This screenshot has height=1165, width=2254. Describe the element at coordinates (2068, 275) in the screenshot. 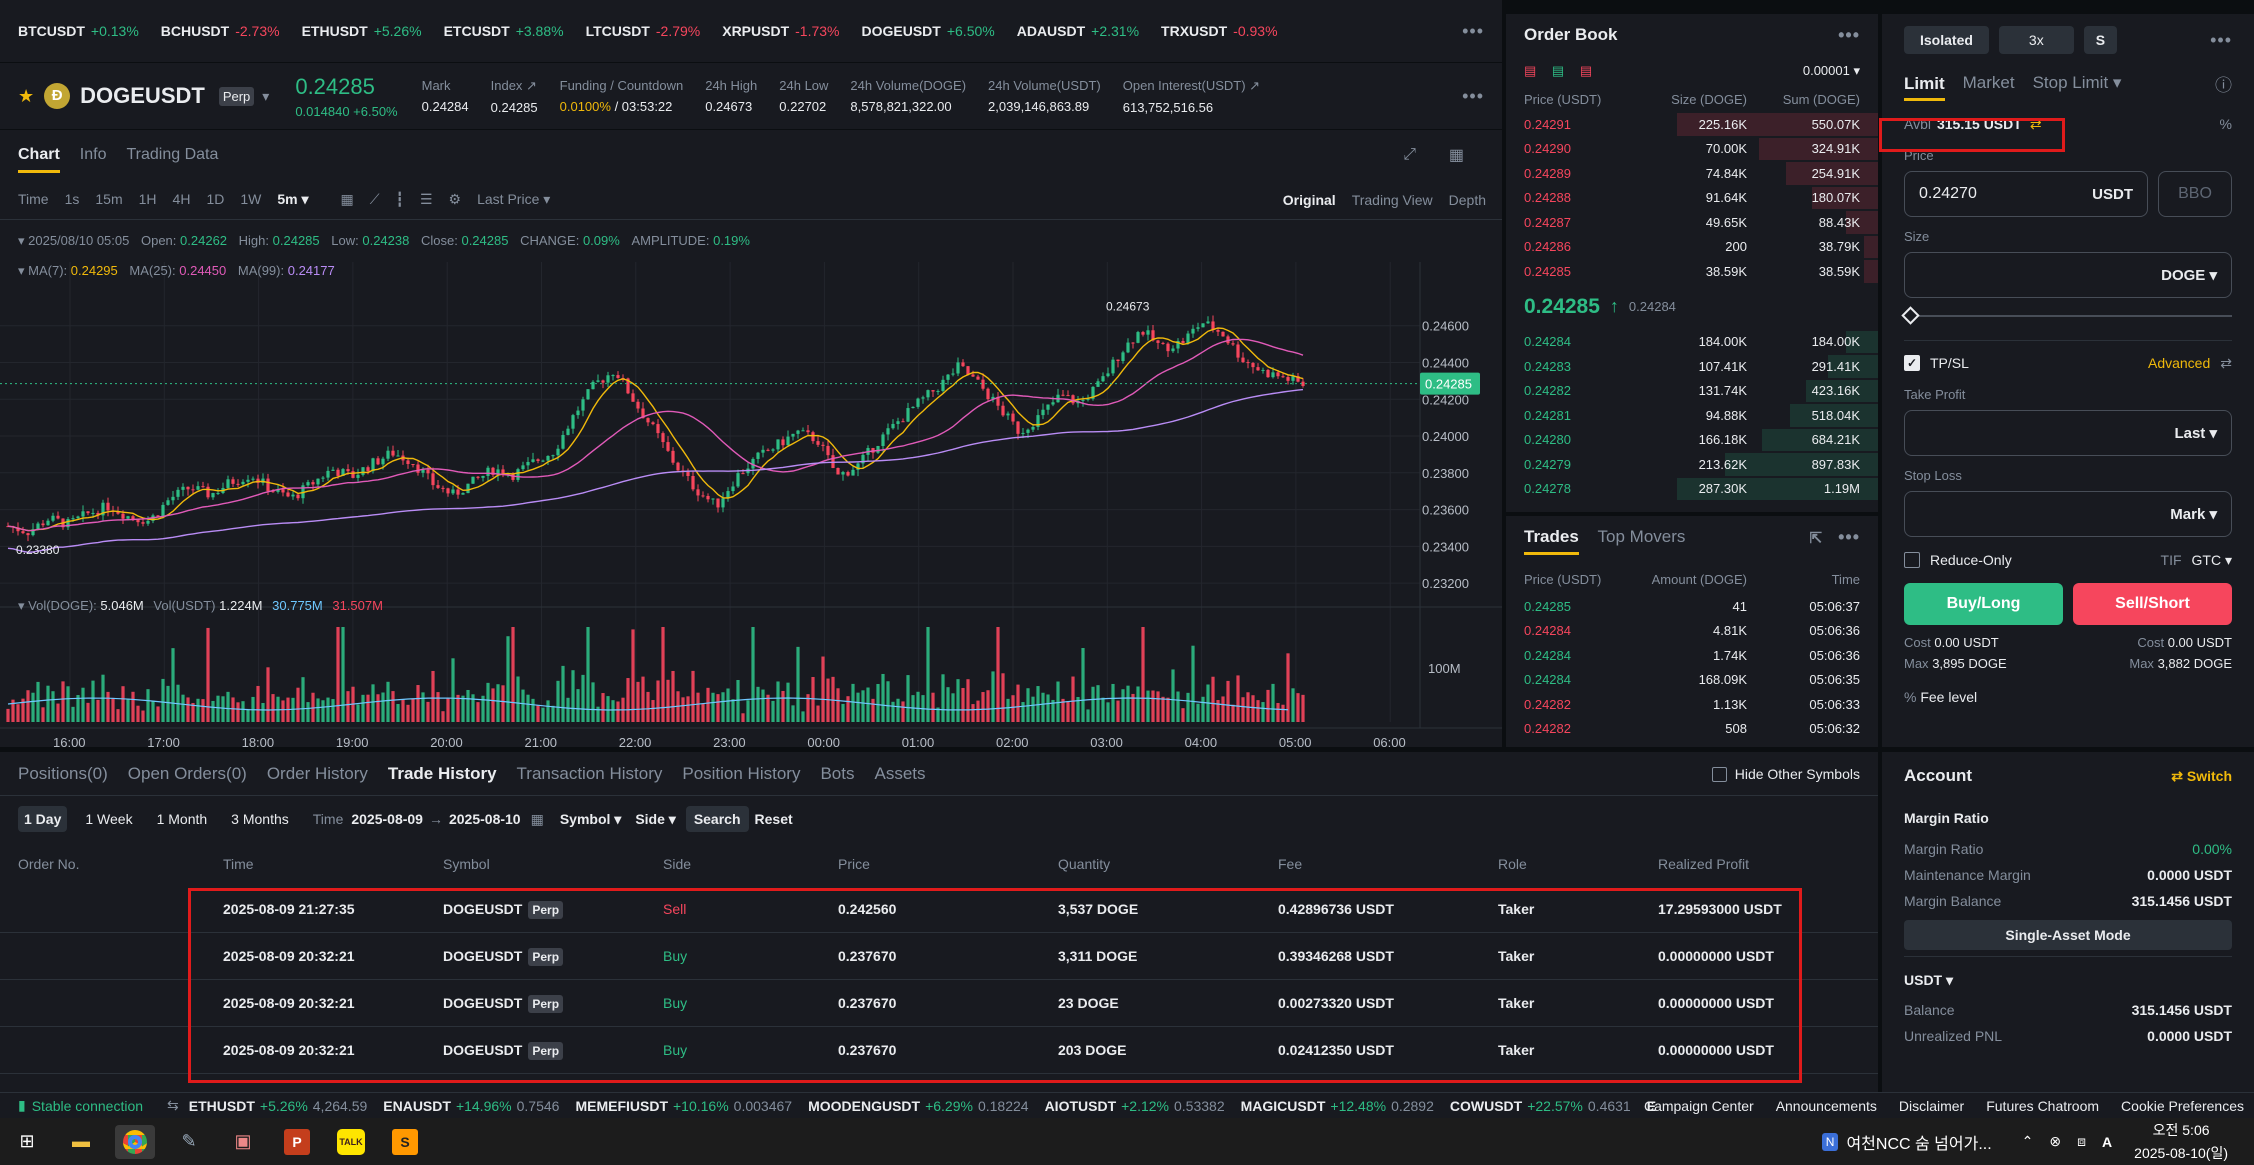

I see `size-input: DOGE ▾` at that location.